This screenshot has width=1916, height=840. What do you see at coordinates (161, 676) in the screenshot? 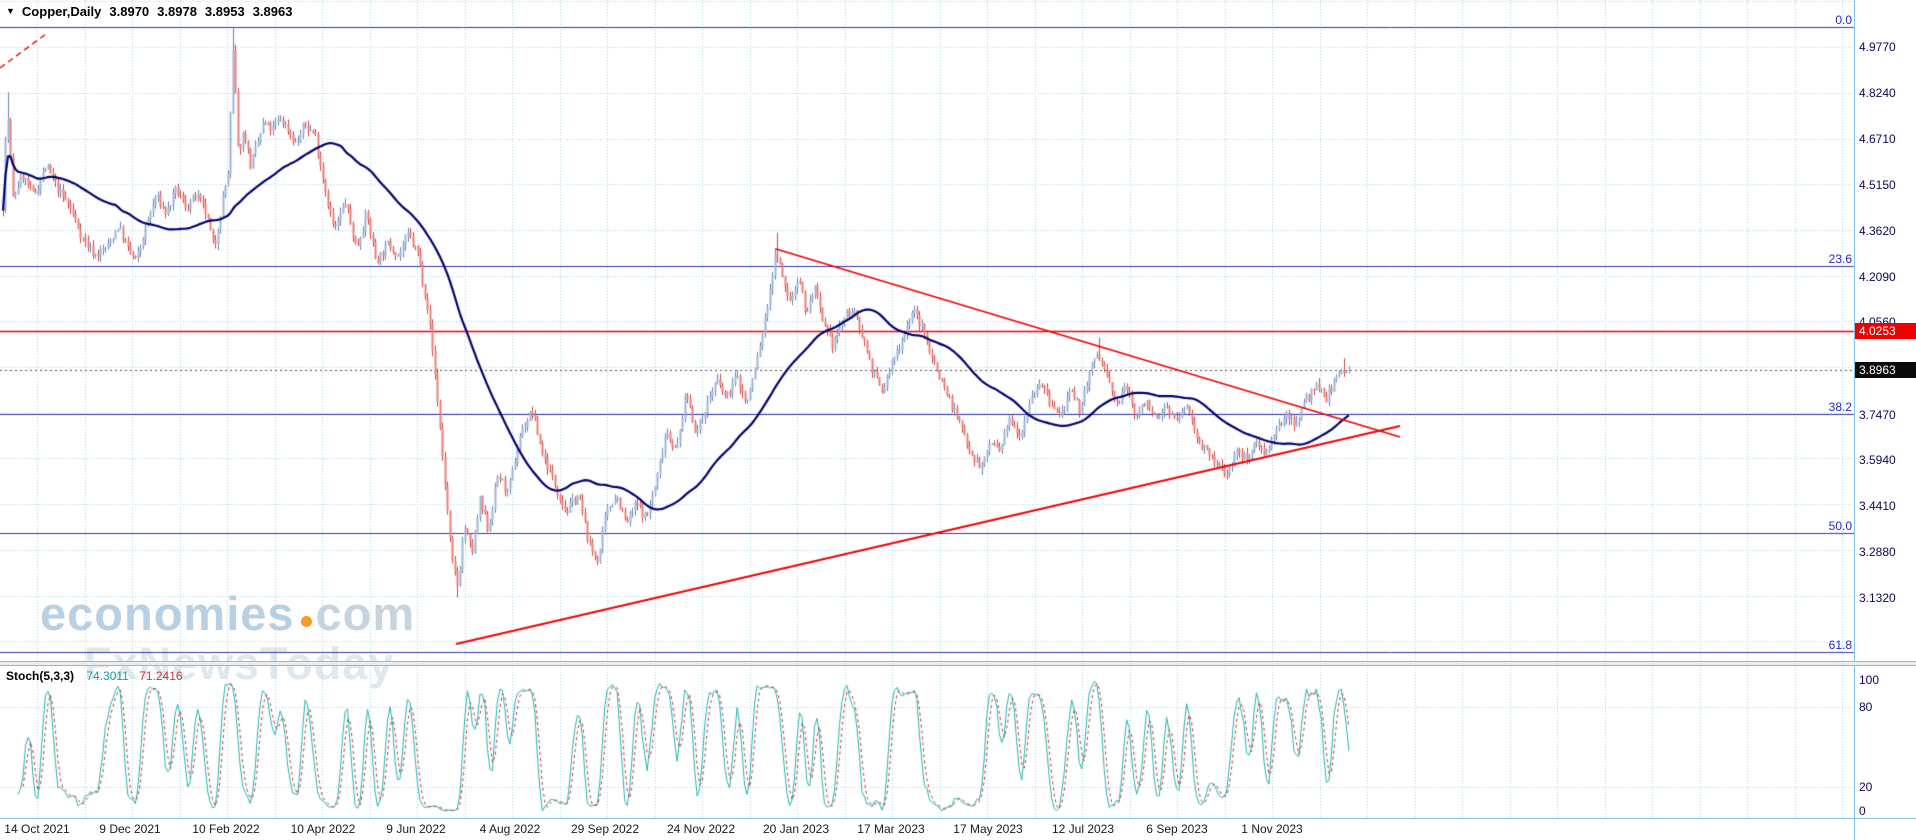
I see `stochastic-d-value: 71.2416` at bounding box center [161, 676].